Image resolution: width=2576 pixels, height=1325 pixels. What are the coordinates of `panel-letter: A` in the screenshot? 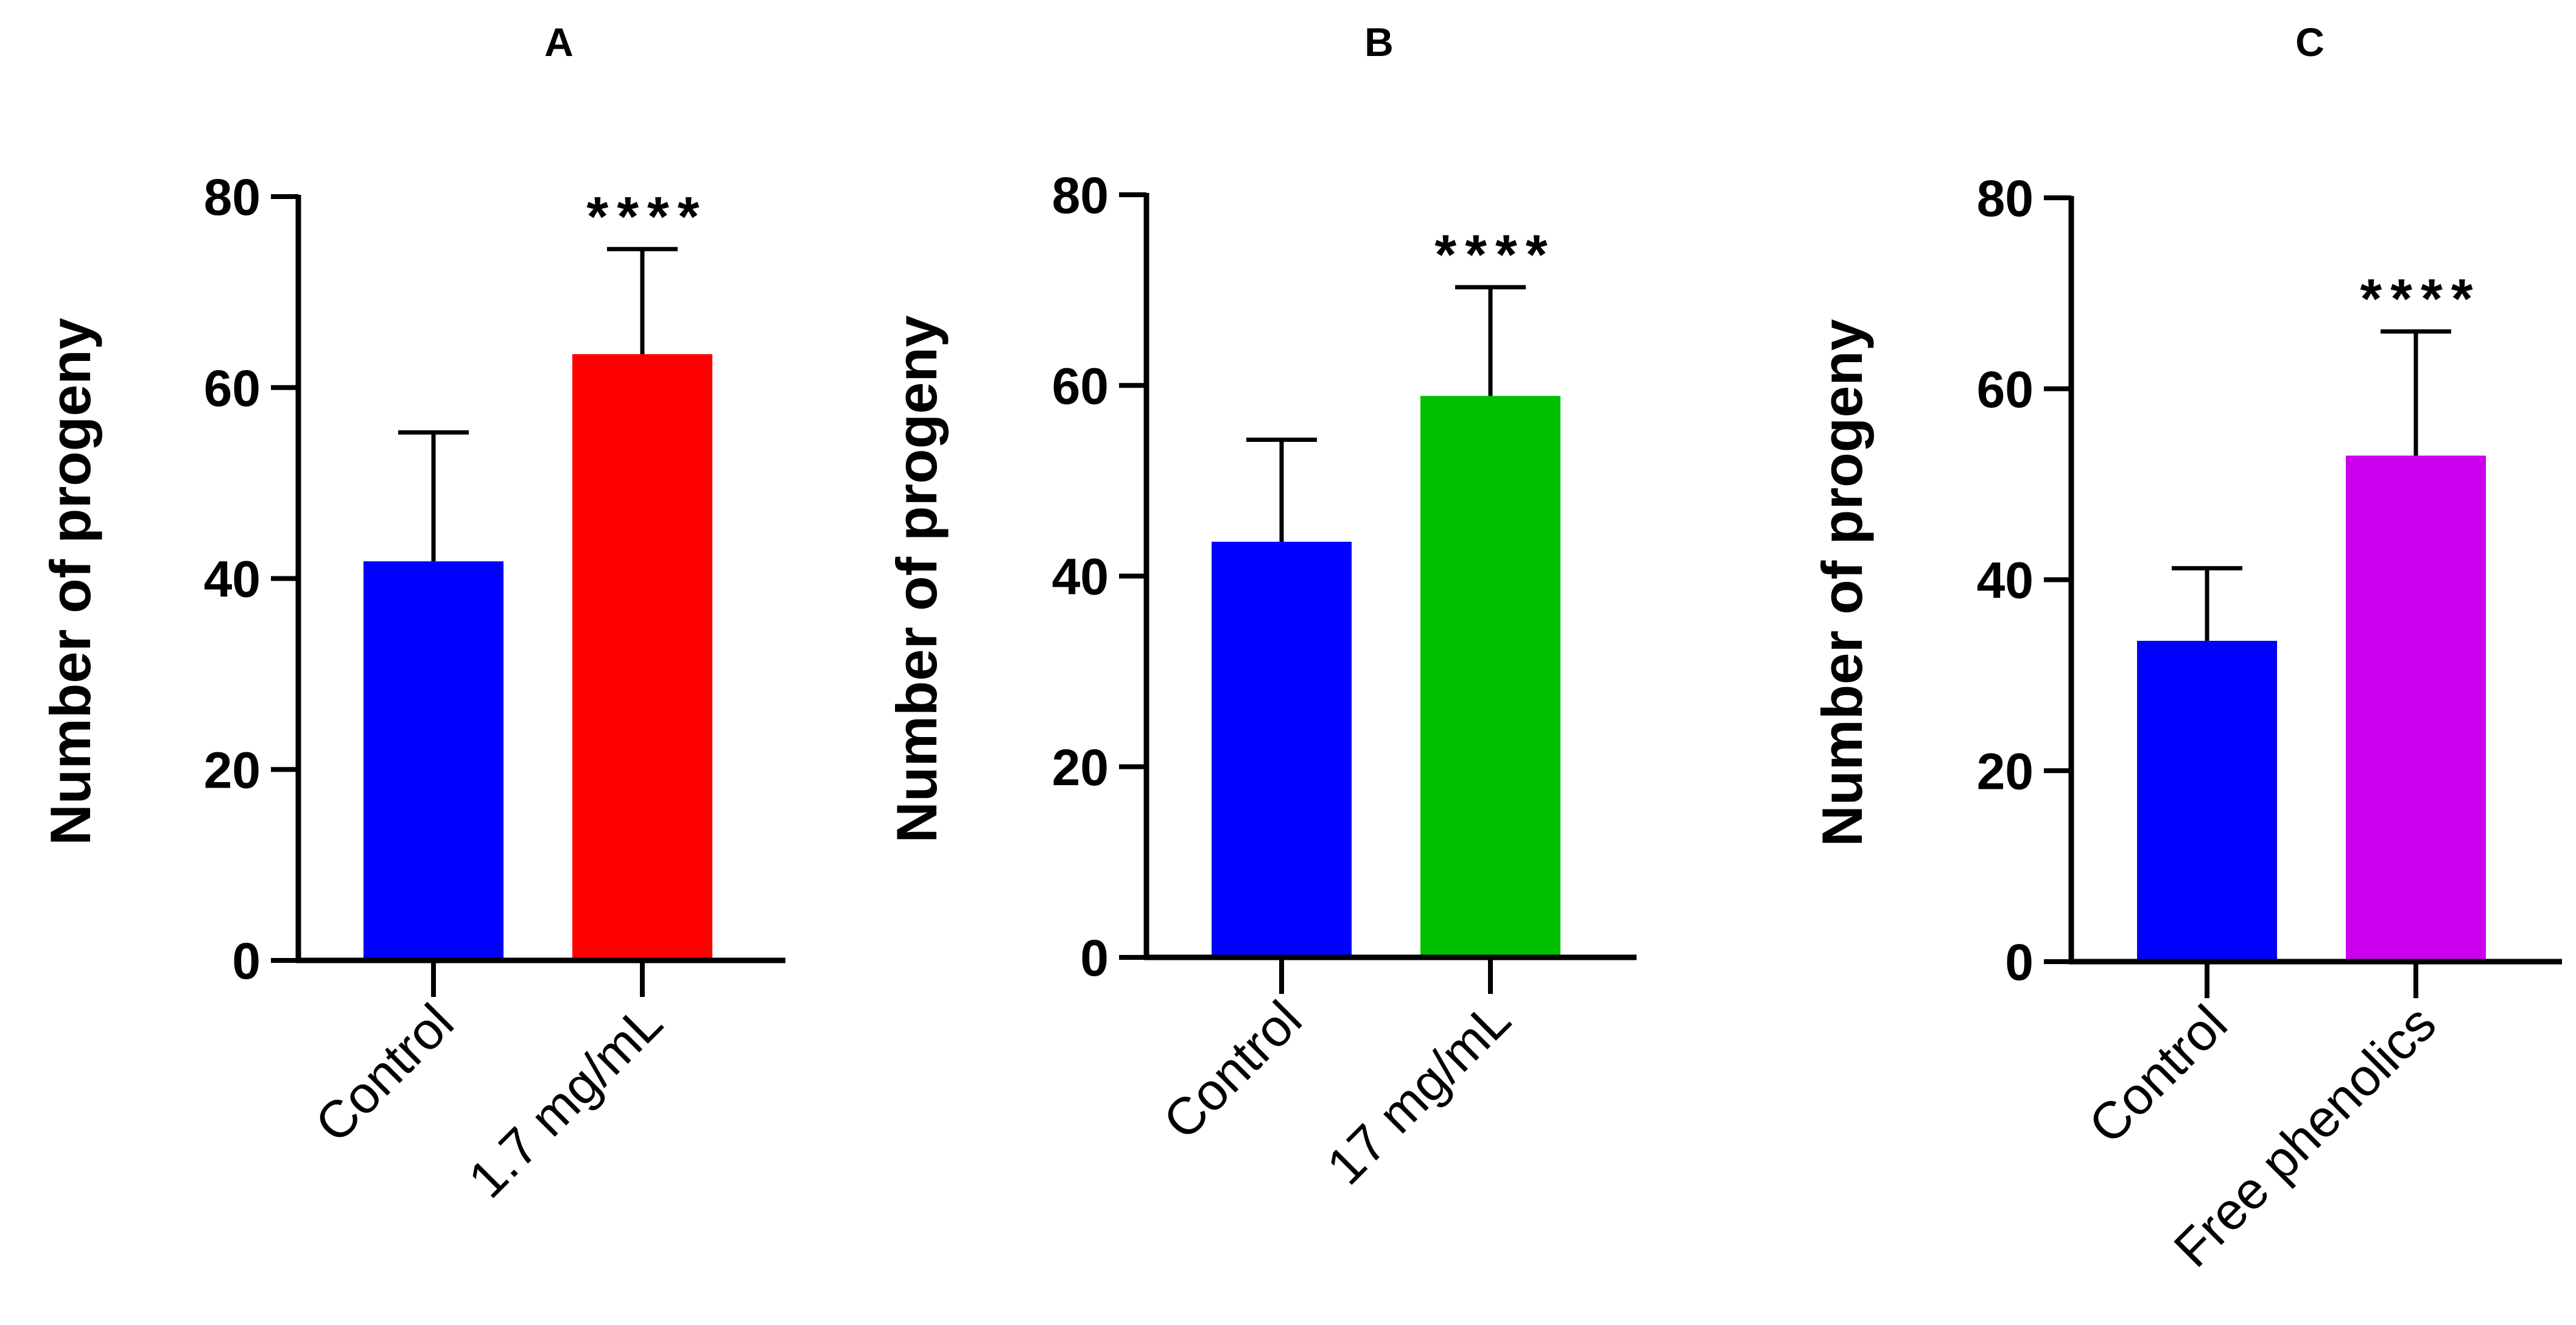 It's located at (559, 42).